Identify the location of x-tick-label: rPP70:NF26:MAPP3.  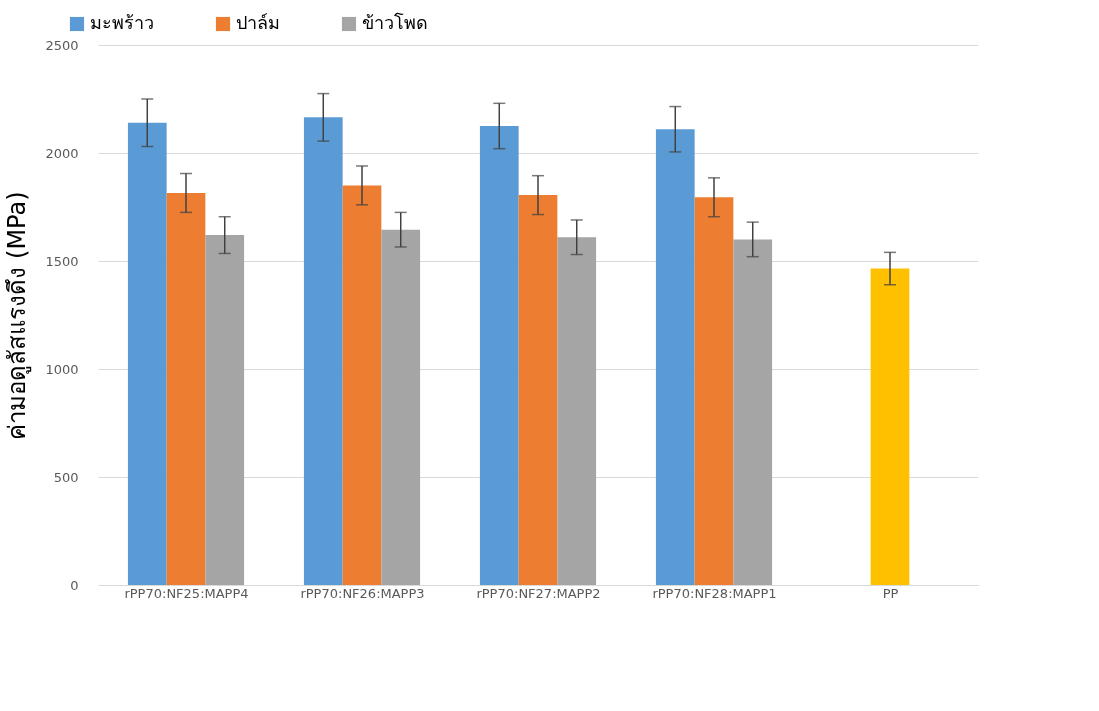
(362, 593).